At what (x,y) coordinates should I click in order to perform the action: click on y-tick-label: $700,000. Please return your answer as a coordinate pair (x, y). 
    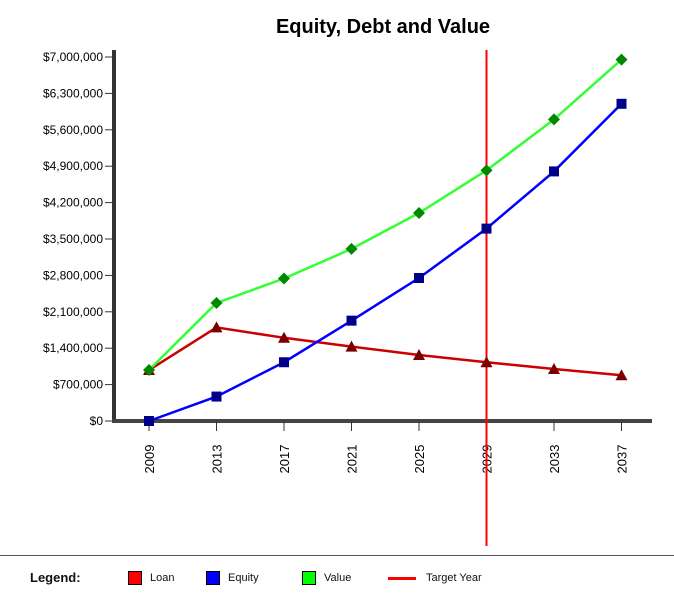
    Looking at the image, I should click on (78, 385).